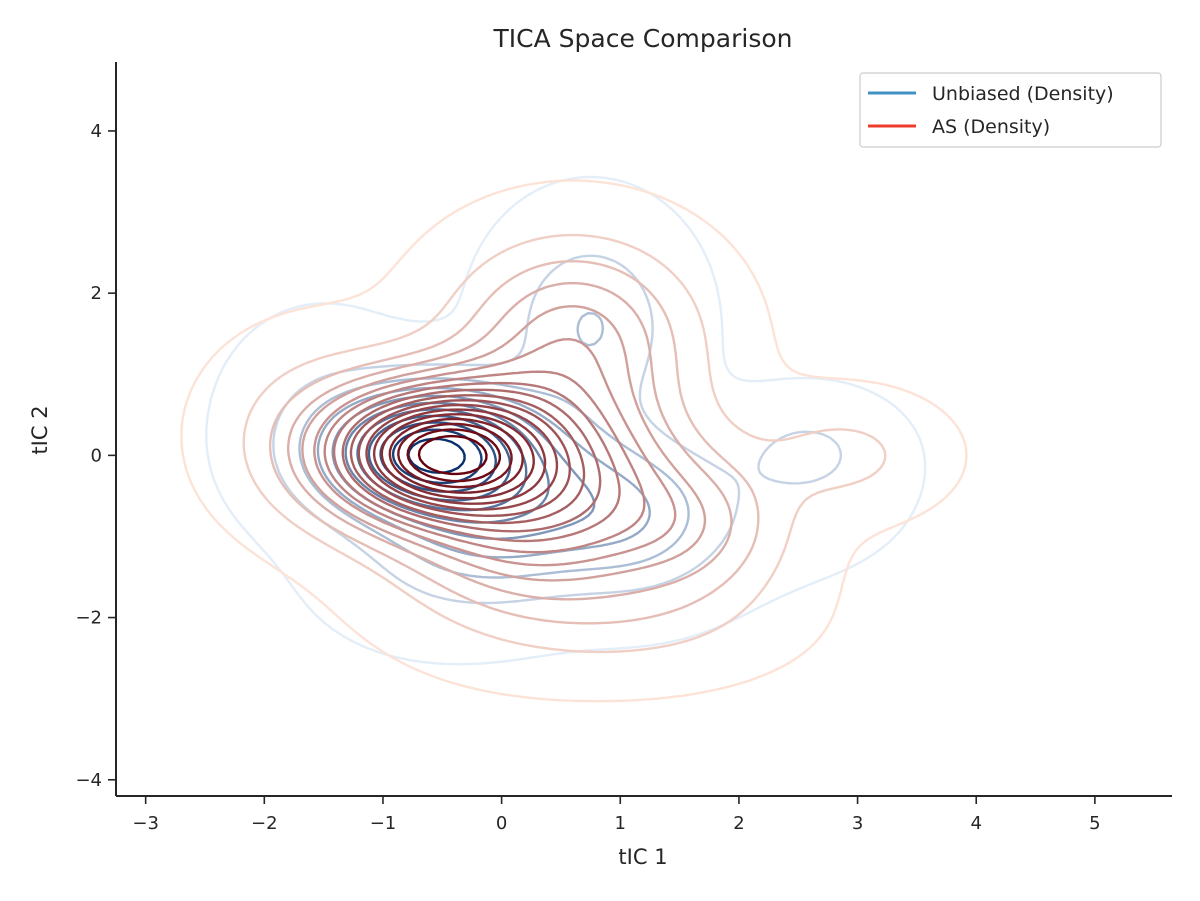 The width and height of the screenshot is (1200, 901). I want to click on y-tick-label: 2, so click(96, 293).